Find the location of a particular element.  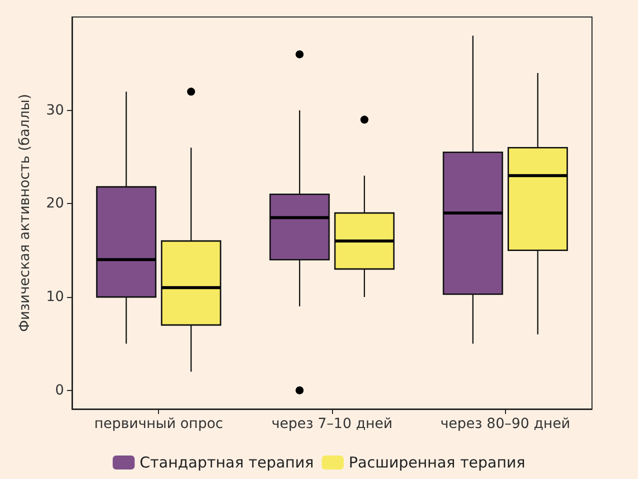

legend-label: Стандартная терапия is located at coordinates (227, 463).